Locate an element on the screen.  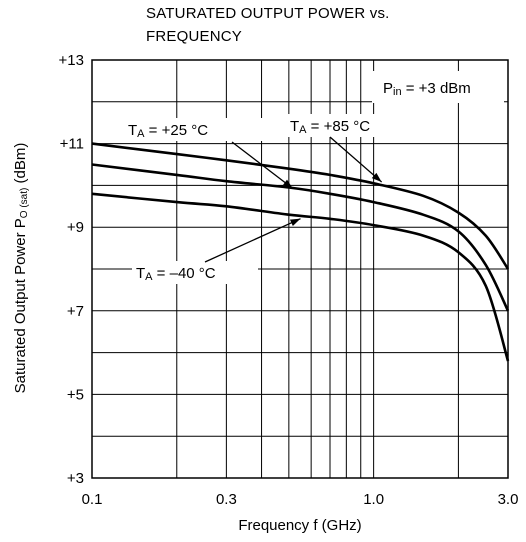
condition-box is located at coordinates (438, 87).